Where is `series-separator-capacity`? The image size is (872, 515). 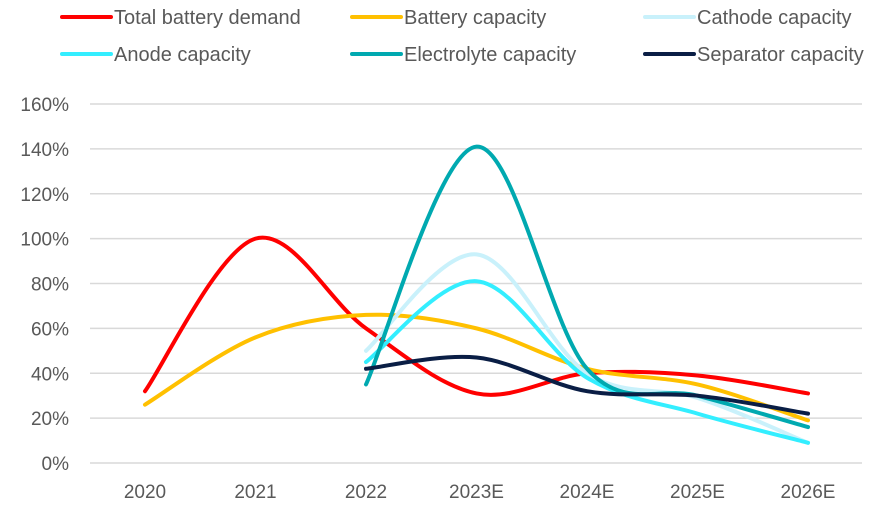 series-separator-capacity is located at coordinates (587, 385).